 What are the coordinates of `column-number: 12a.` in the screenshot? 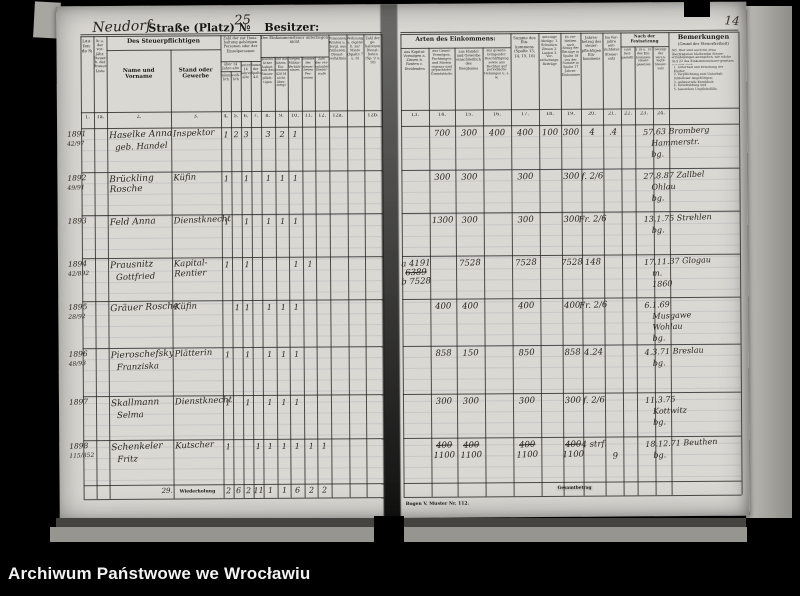 It's located at (338, 116).